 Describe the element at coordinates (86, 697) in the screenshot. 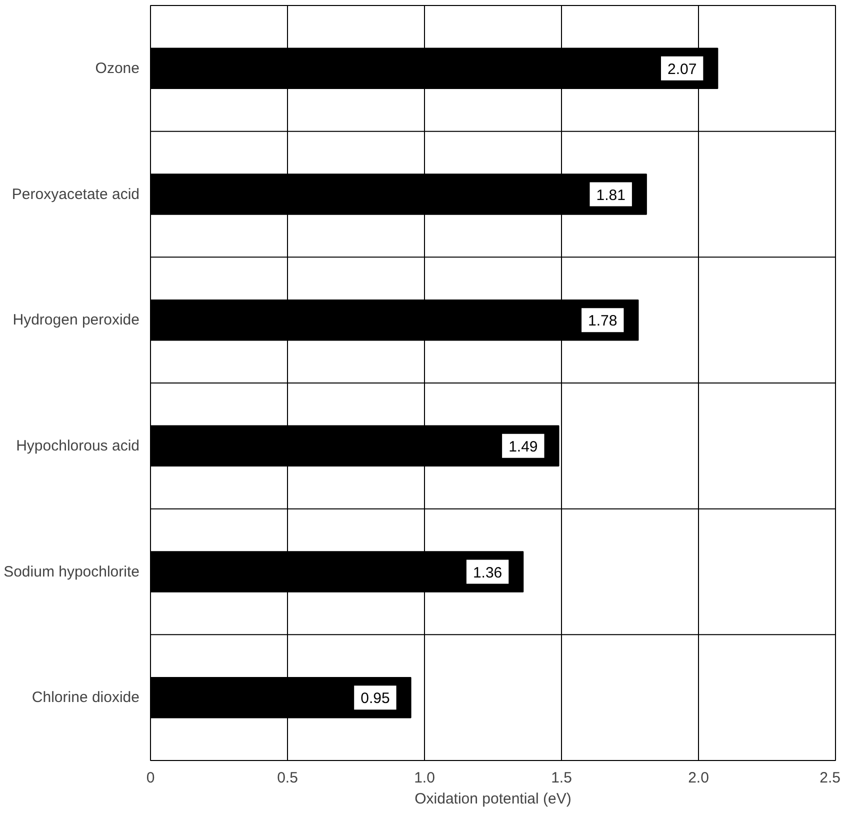

I see `y-tick-label: Chlorine dioxide` at that location.